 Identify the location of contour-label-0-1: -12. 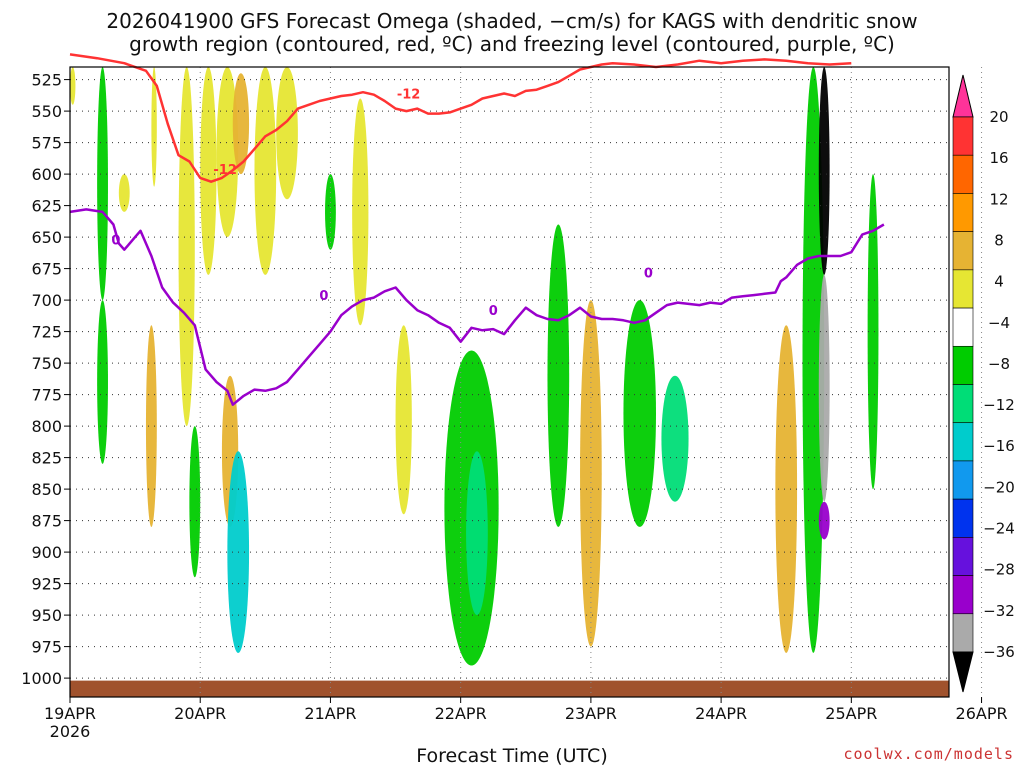
(409, 95).